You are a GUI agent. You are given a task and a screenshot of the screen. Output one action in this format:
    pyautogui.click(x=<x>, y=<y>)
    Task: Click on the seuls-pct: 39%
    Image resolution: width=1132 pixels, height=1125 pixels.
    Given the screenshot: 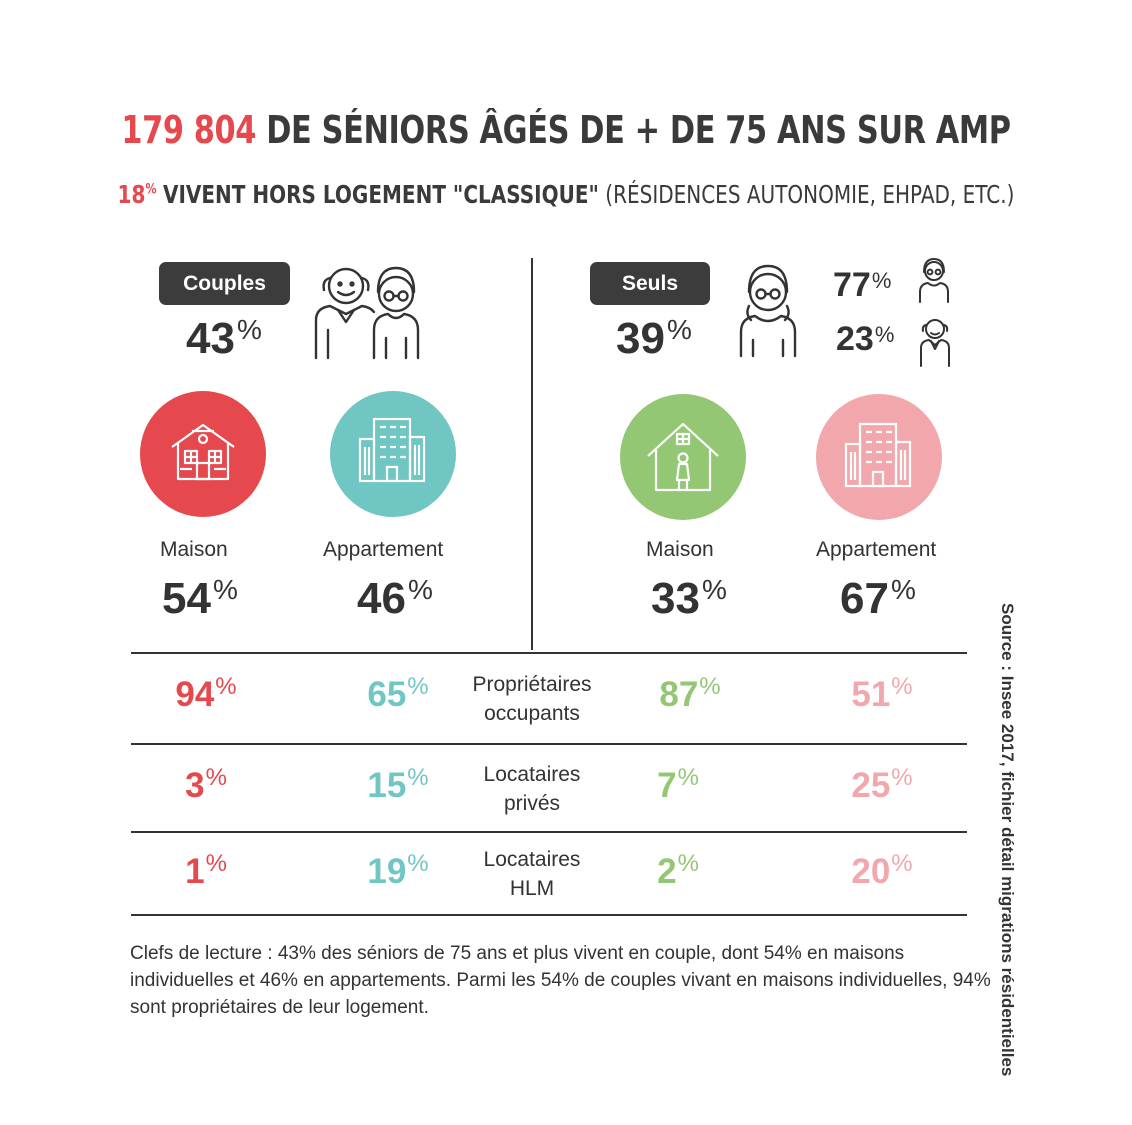 What is the action you would take?
    pyautogui.click(x=654, y=339)
    